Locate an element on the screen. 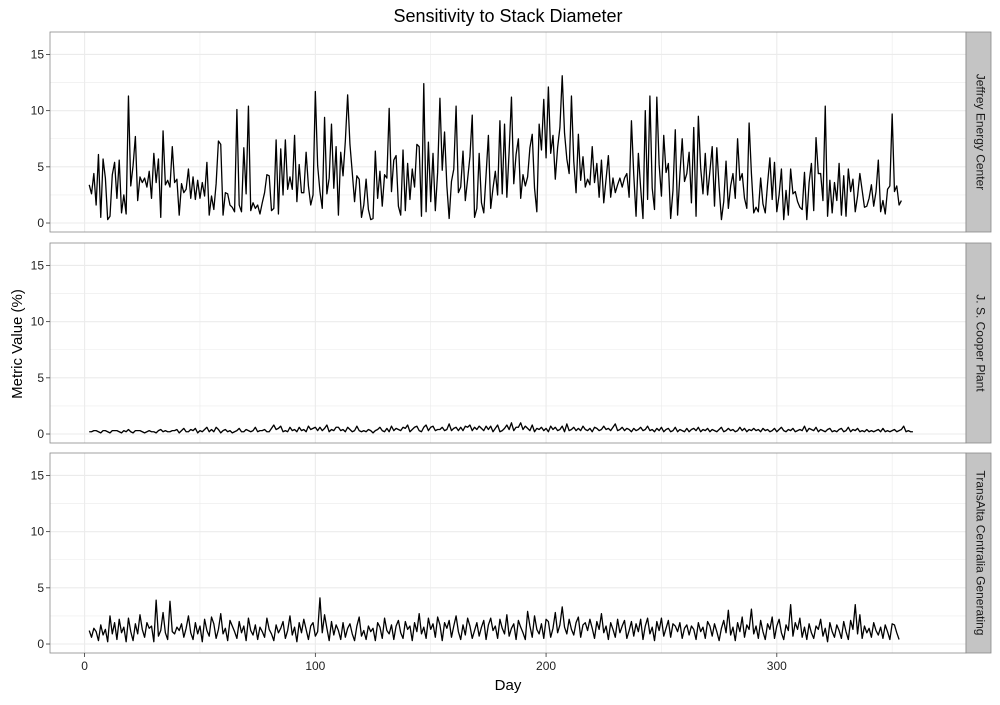 The image size is (1000, 705). x-tick-label: 300 is located at coordinates (777, 666).